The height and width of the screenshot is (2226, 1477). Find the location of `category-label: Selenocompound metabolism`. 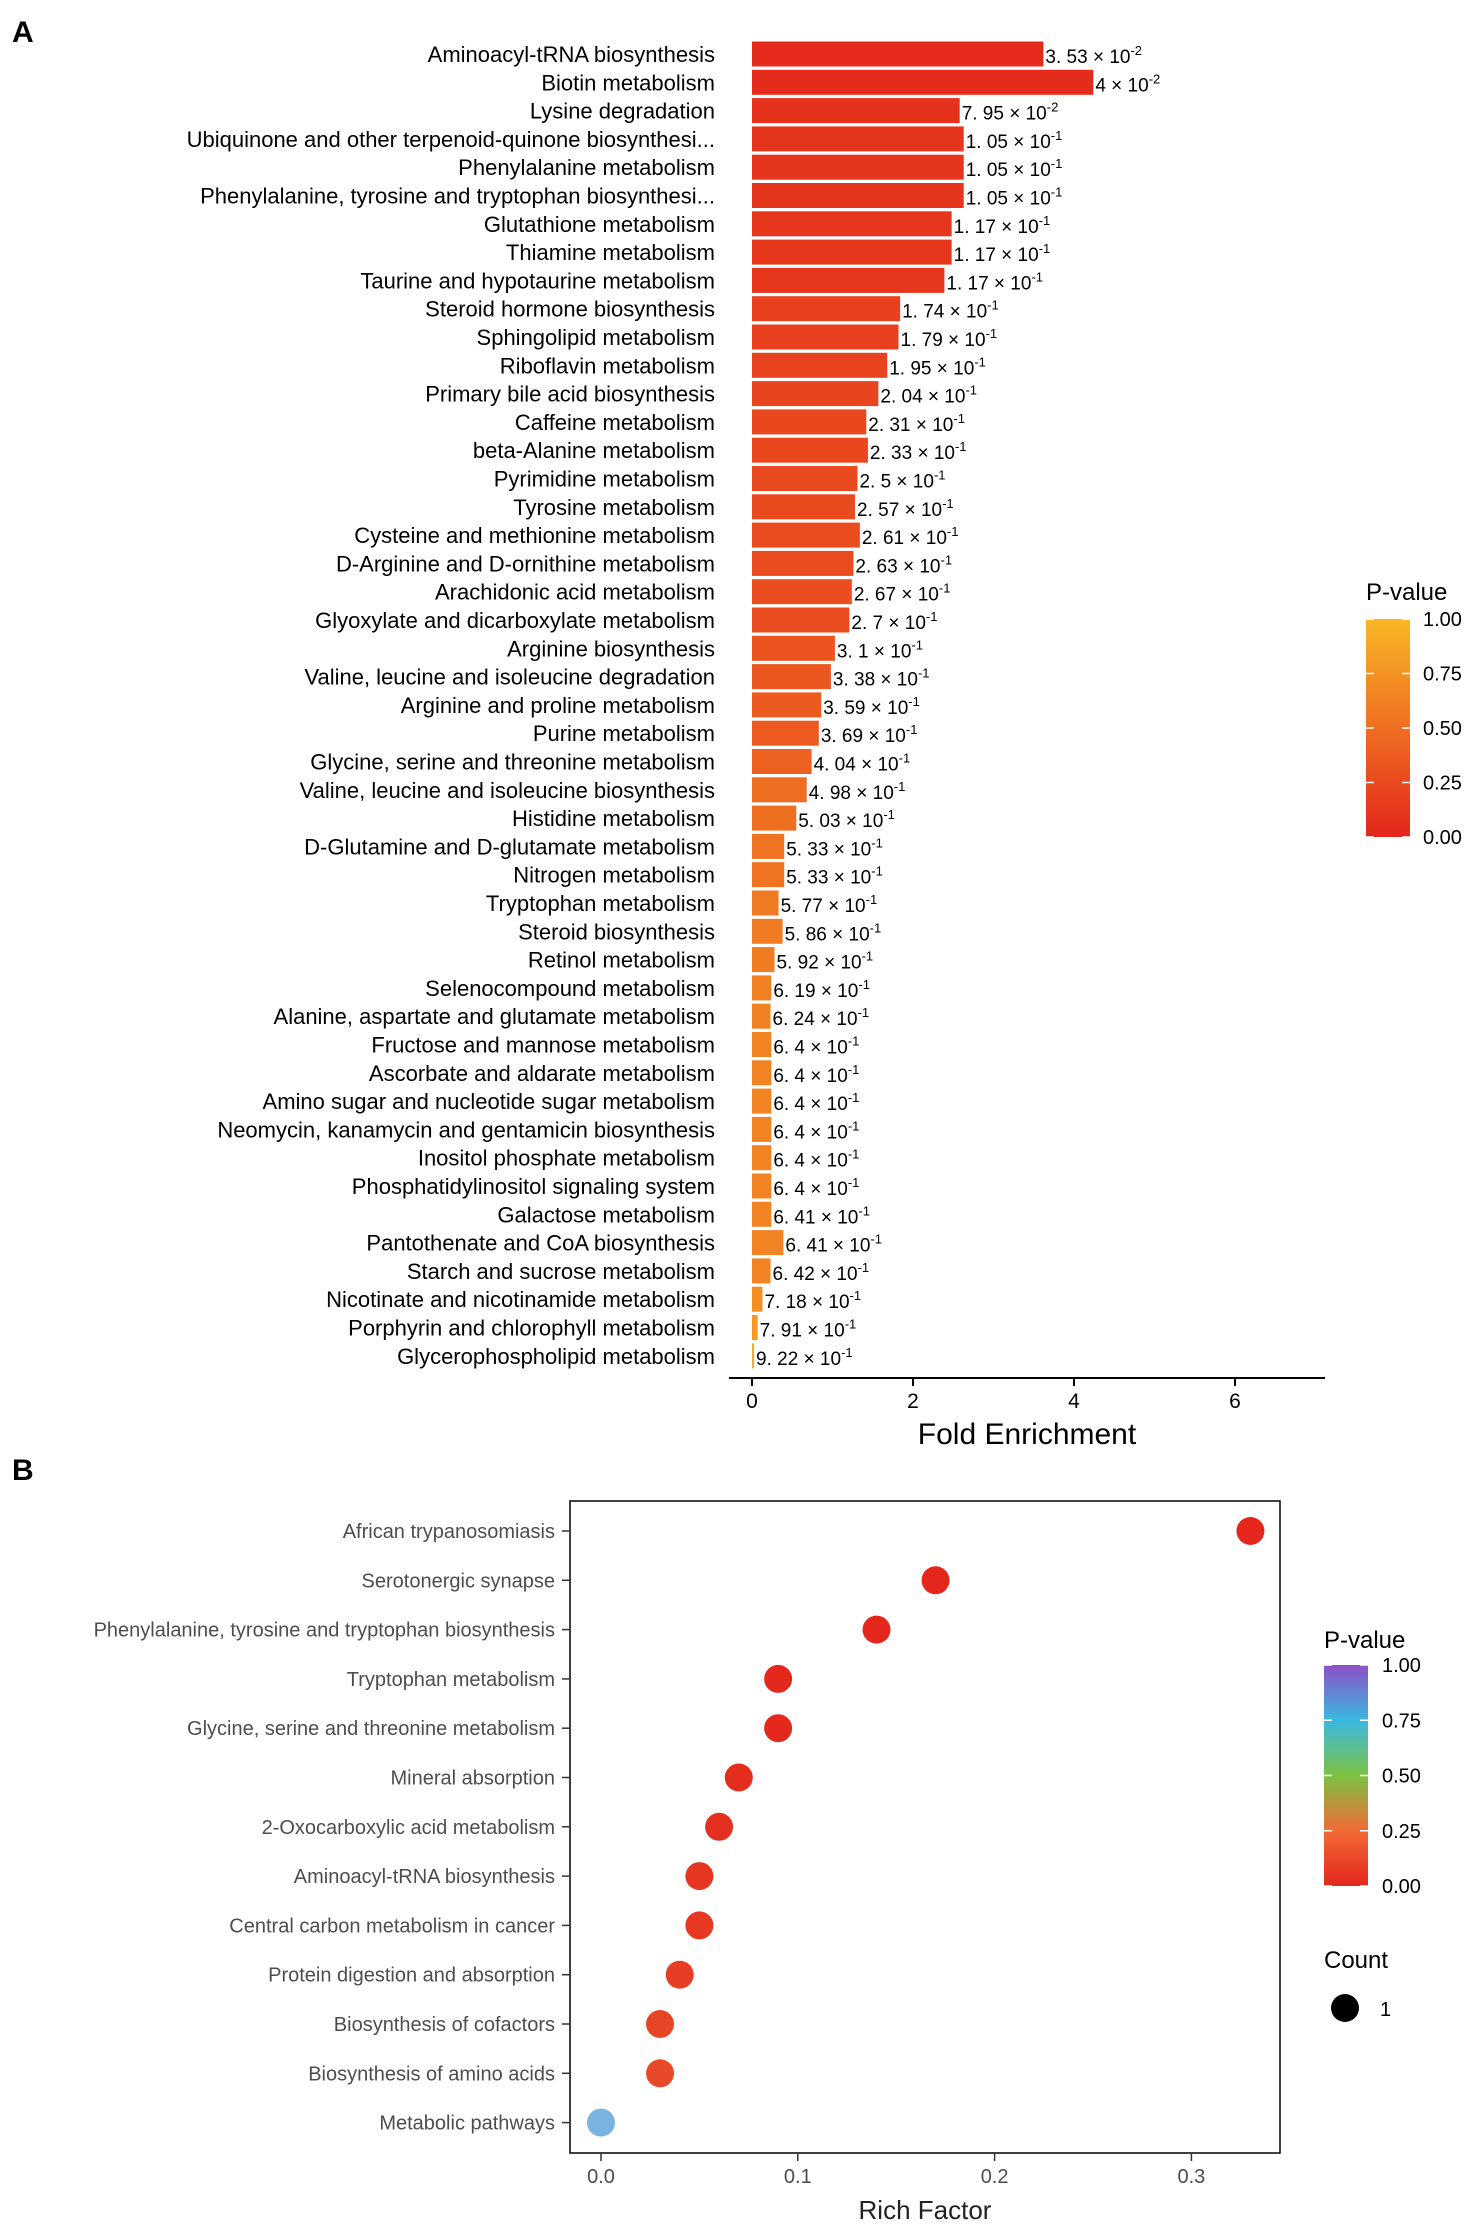

category-label: Selenocompound metabolism is located at coordinates (570, 988).